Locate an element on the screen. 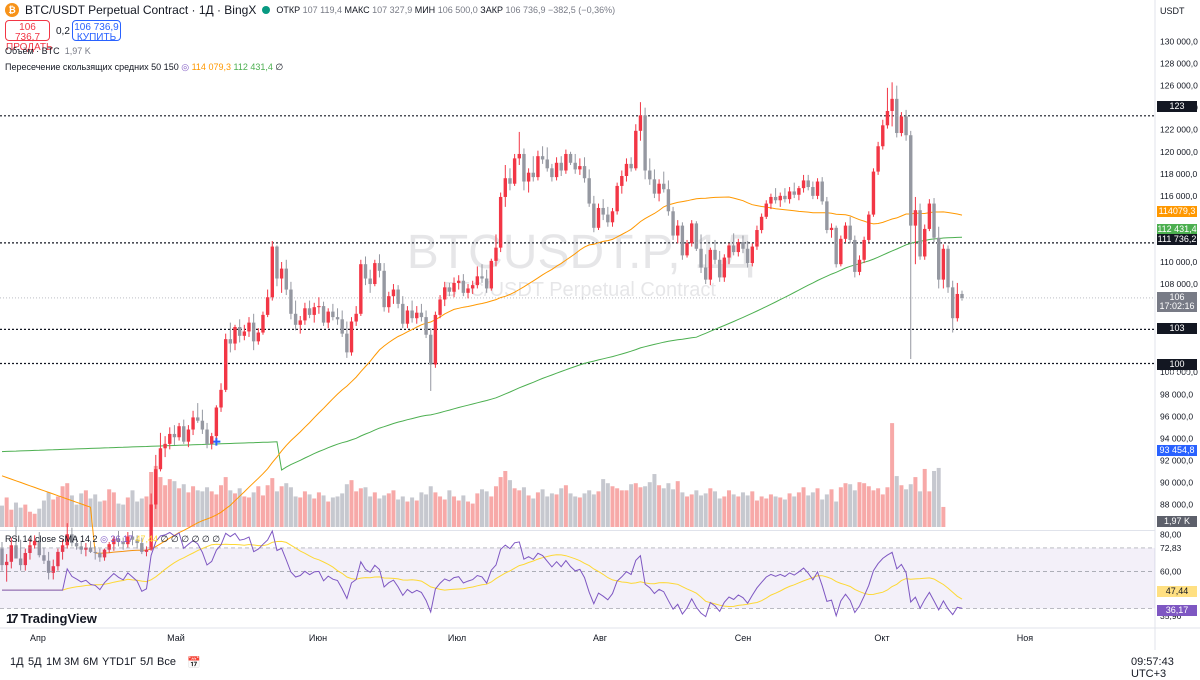  price-tick-label: 100 000,0 is located at coordinates (1179, 372).